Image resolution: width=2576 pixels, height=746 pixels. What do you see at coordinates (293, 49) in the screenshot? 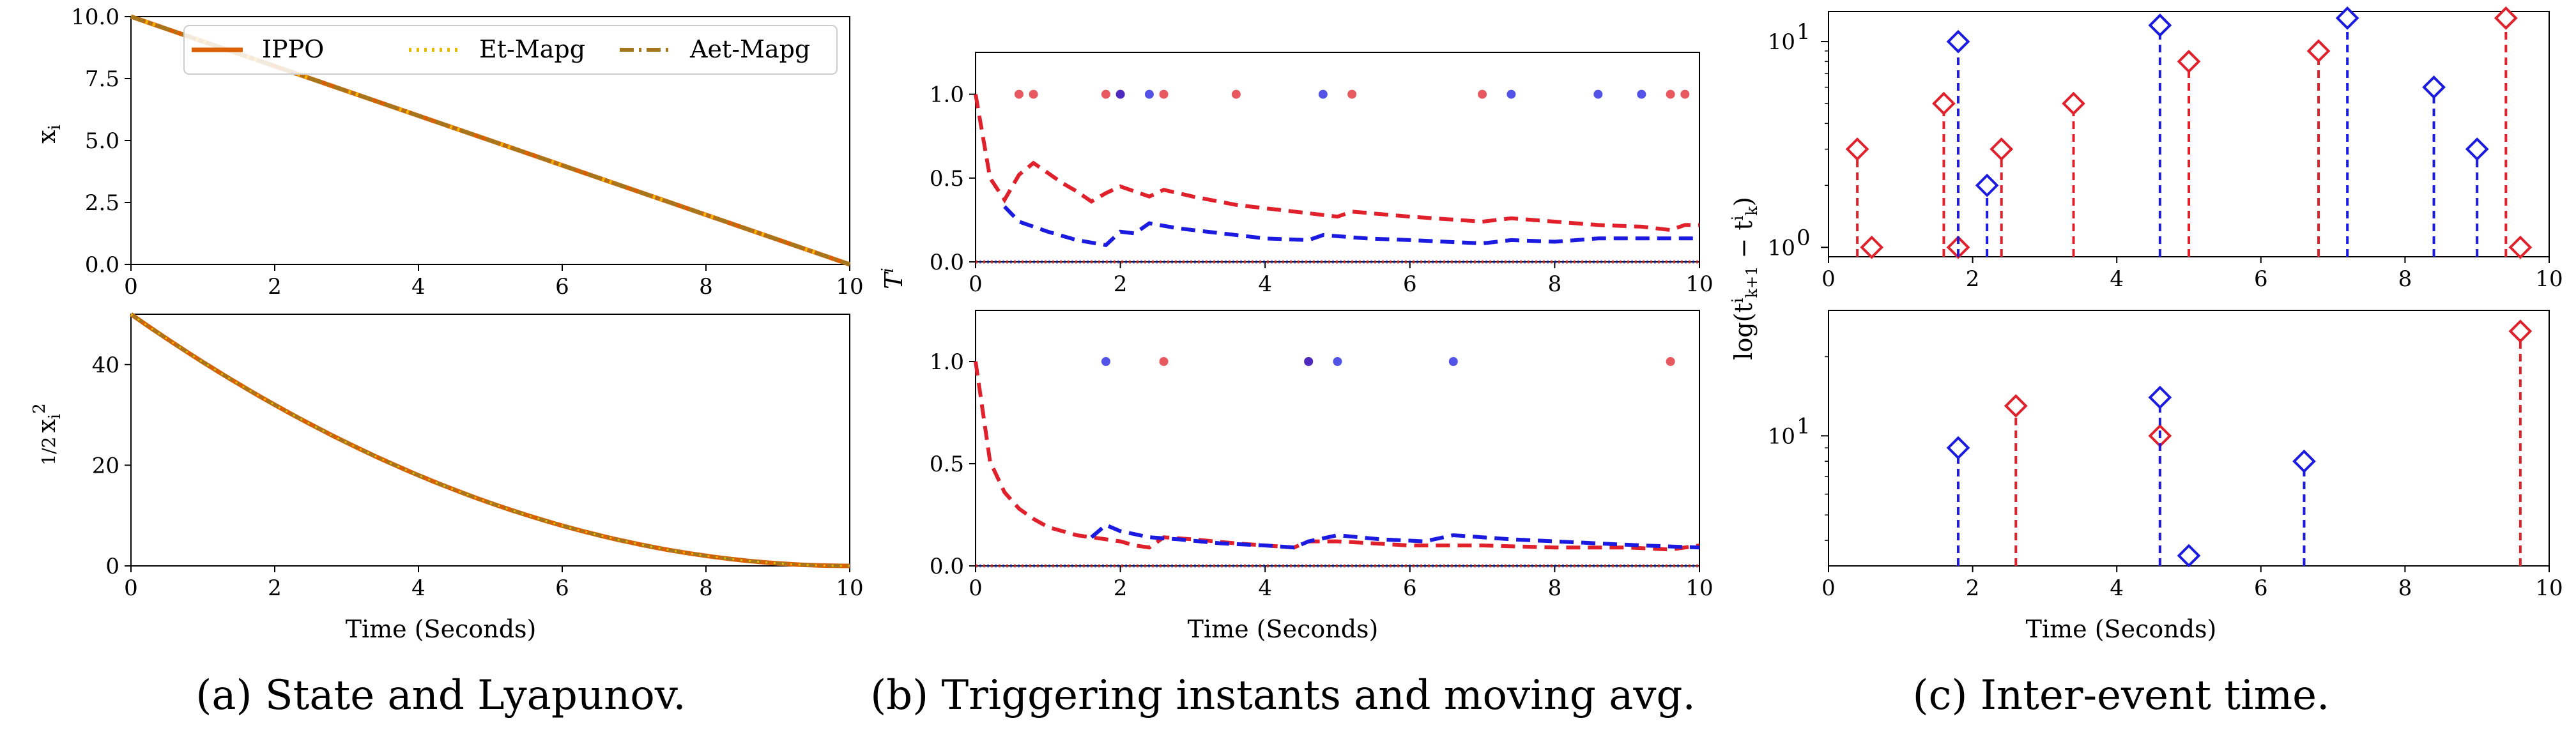
I see `legend-label: IPPO` at bounding box center [293, 49].